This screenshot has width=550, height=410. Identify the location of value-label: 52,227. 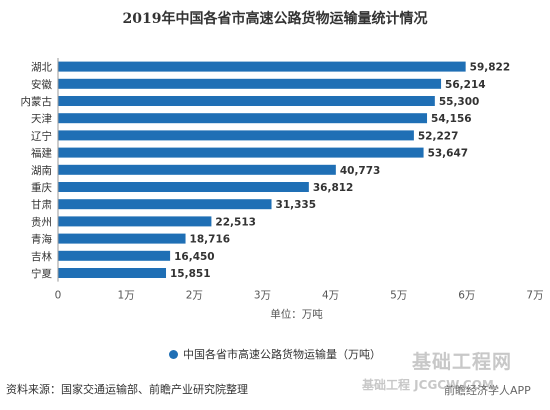
(438, 136).